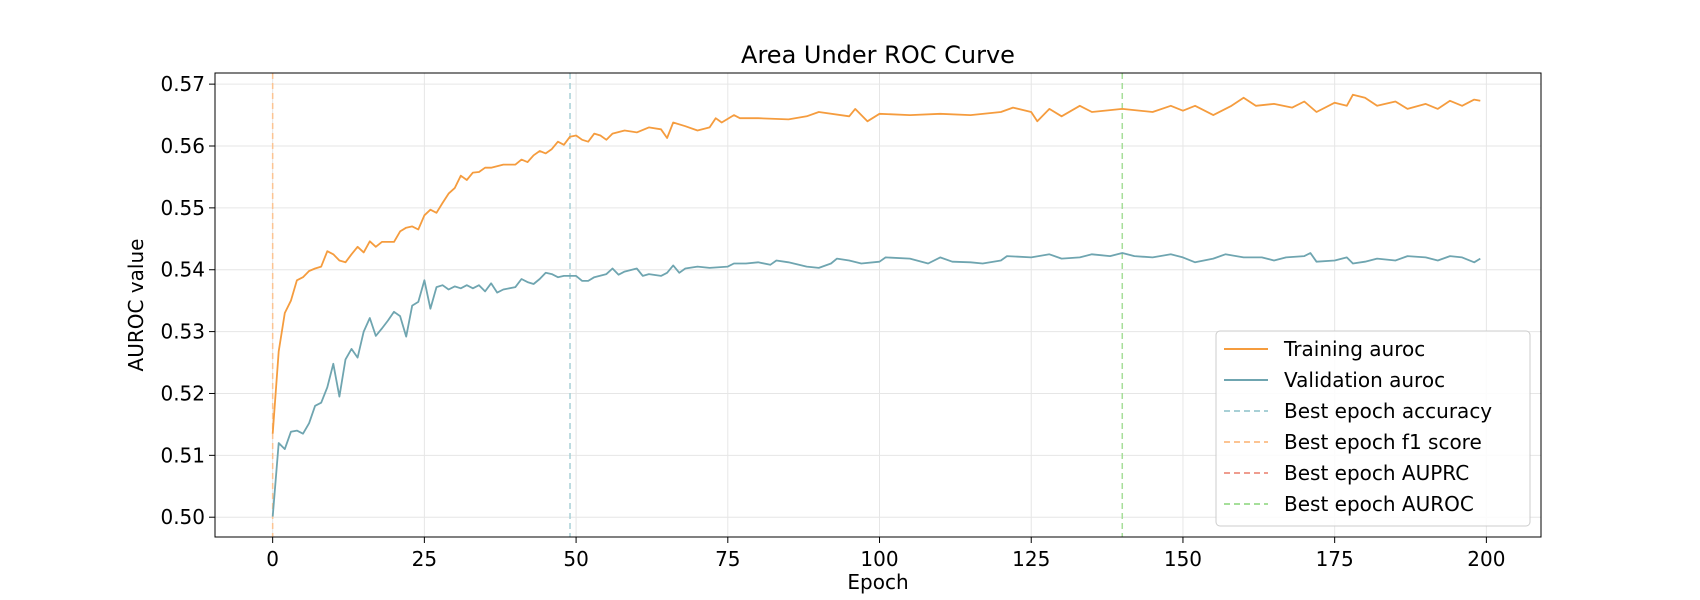 This screenshot has height=600, width=1700. I want to click on legend-label: Best epoch accuracy, so click(1388, 411).